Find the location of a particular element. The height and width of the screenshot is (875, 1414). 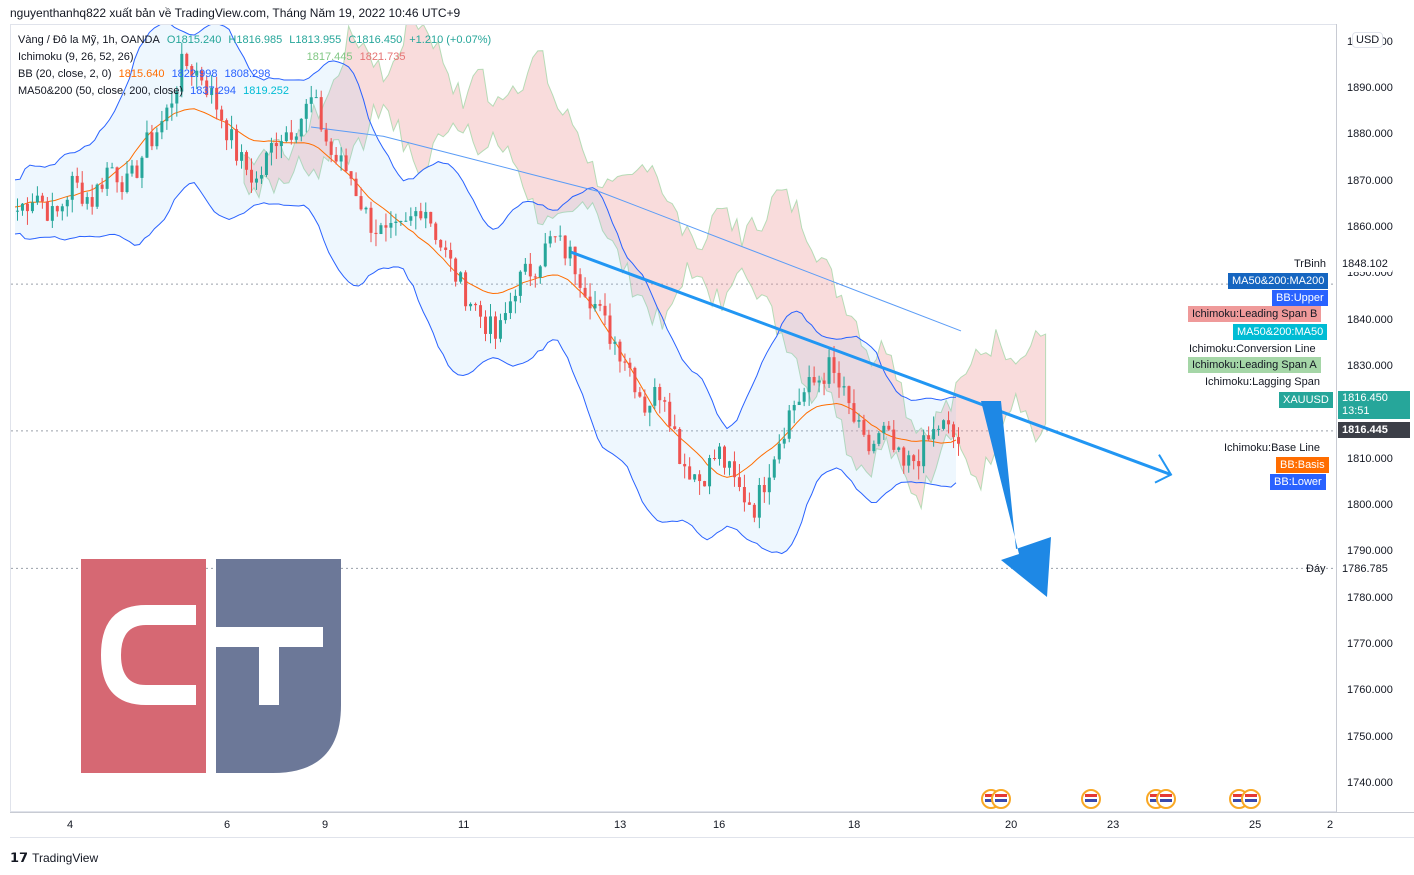

footer-branding: 𝟭𝟳 TradingView is located at coordinates (54, 858).